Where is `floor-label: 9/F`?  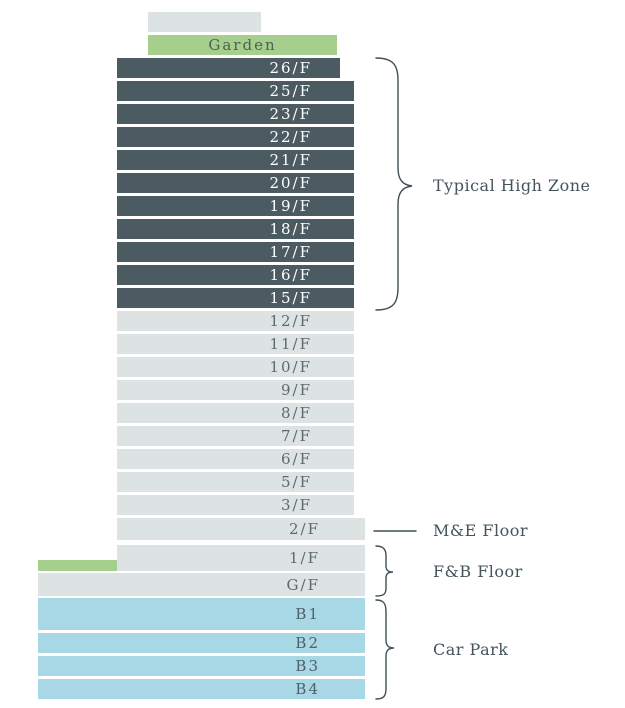 floor-label: 9/F is located at coordinates (296, 390).